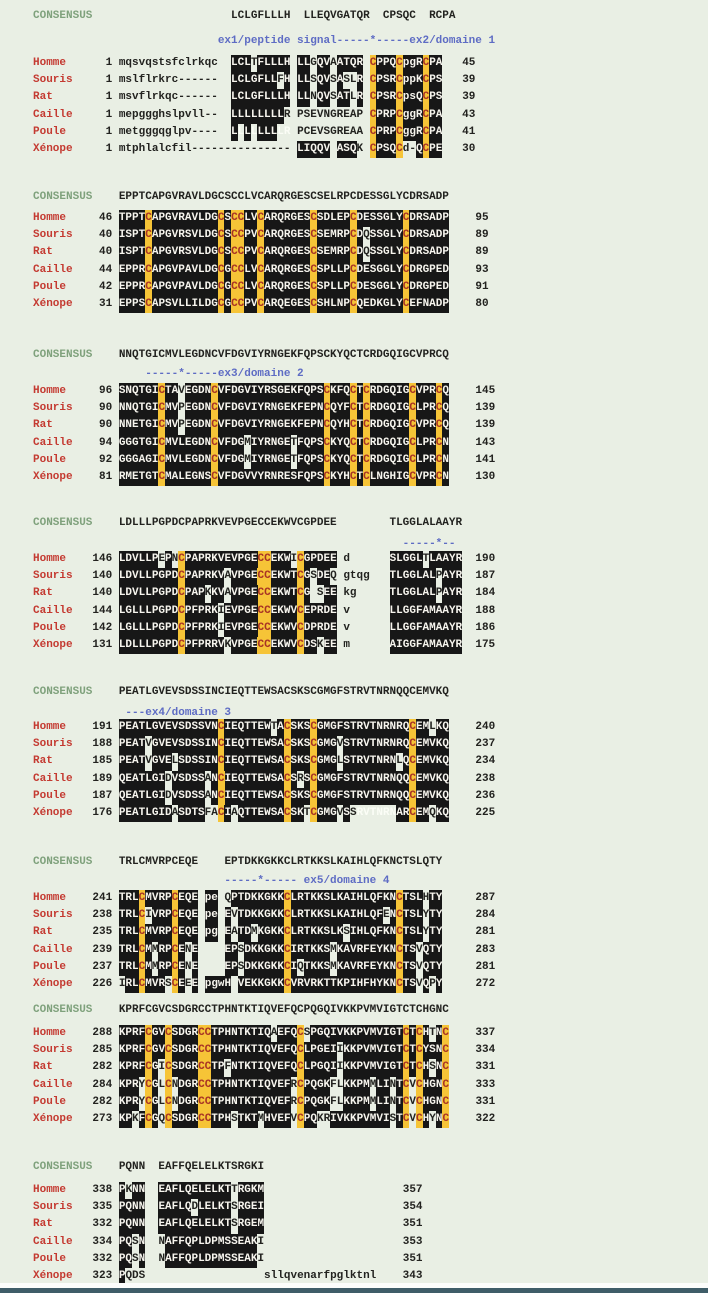  What do you see at coordinates (468, 304) in the screenshot?
I see `sequence-text: 80` at bounding box center [468, 304].